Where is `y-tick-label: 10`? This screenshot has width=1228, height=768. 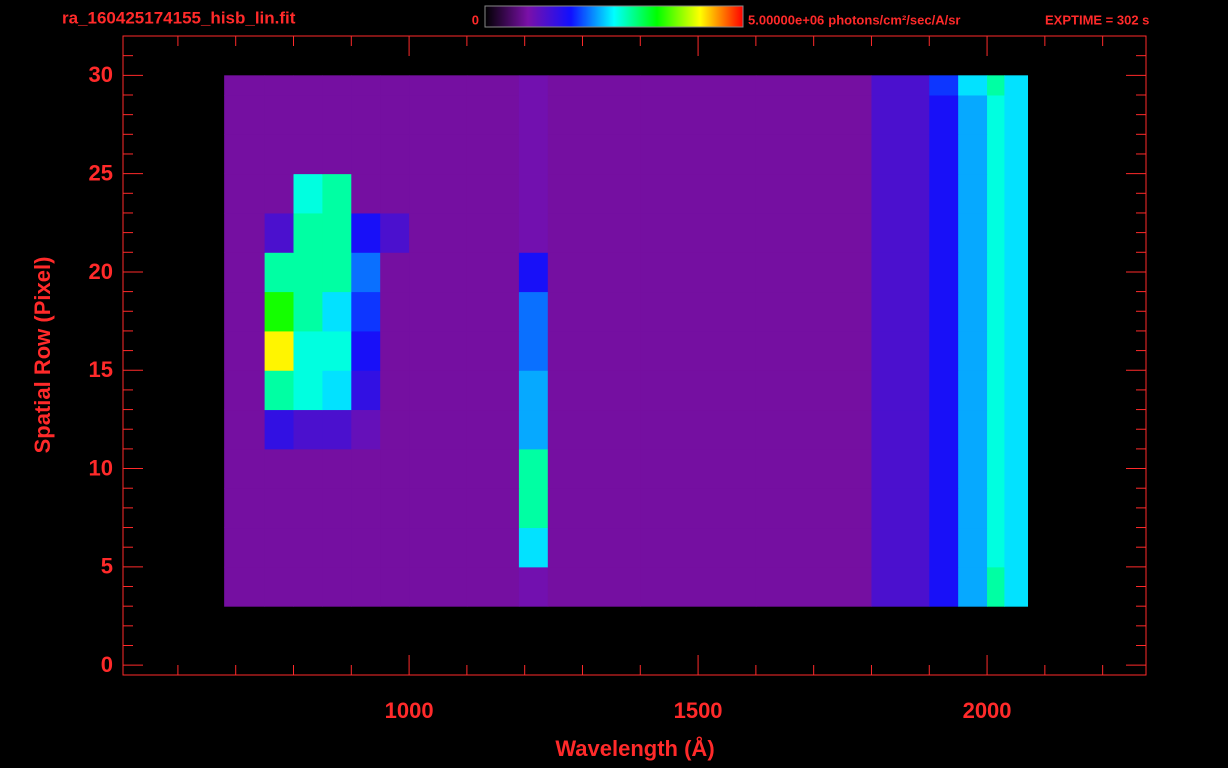
y-tick-label: 10 is located at coordinates (101, 467).